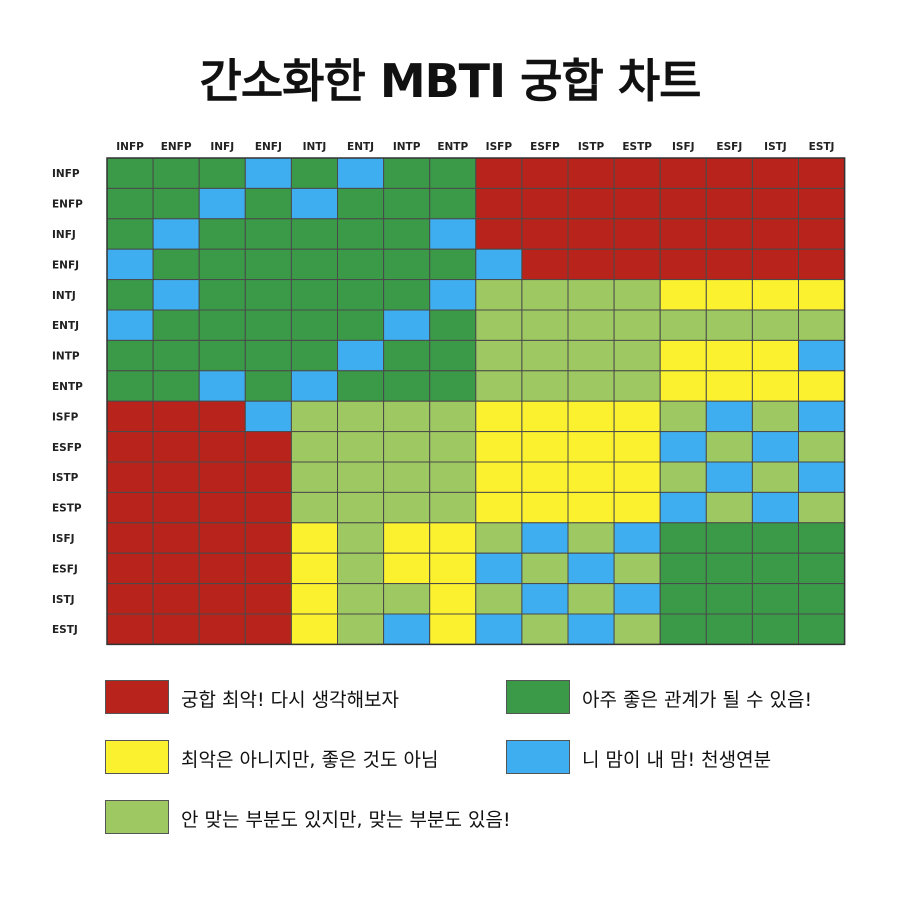 This screenshot has width=900, height=901. I want to click on row-label: INTJ, so click(64, 296).